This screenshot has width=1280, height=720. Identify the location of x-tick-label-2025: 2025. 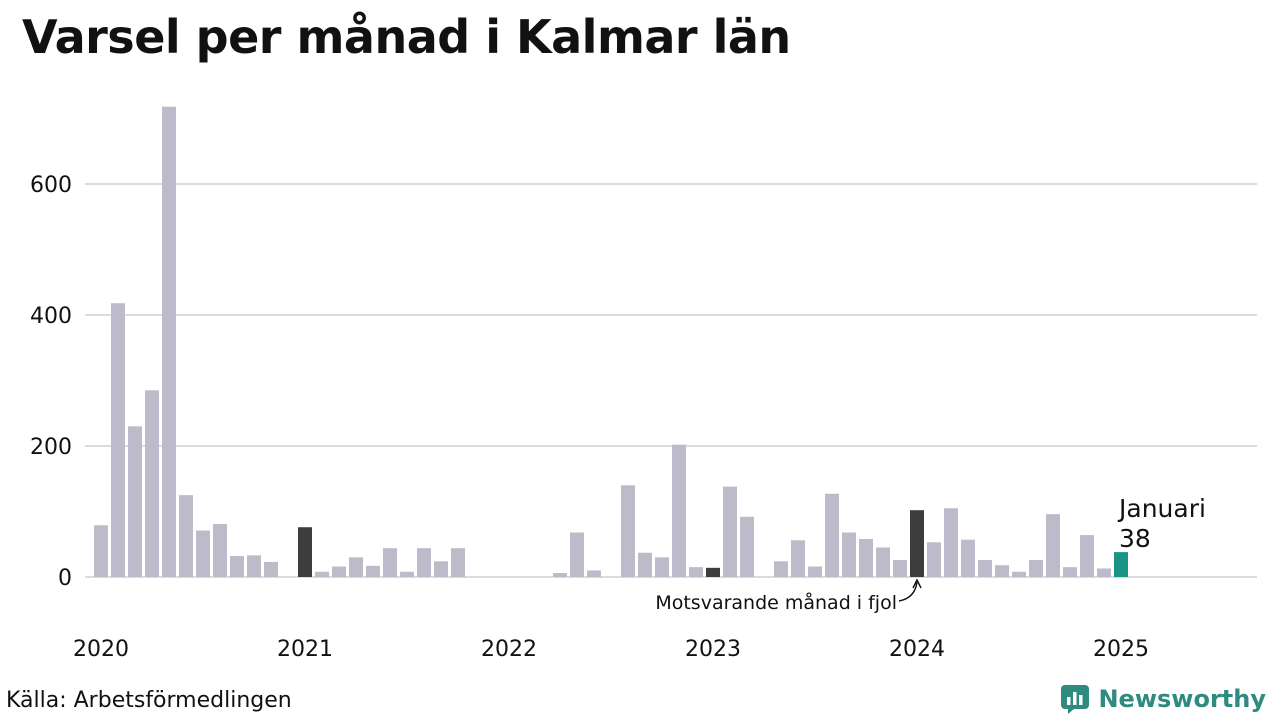
(1121, 649).